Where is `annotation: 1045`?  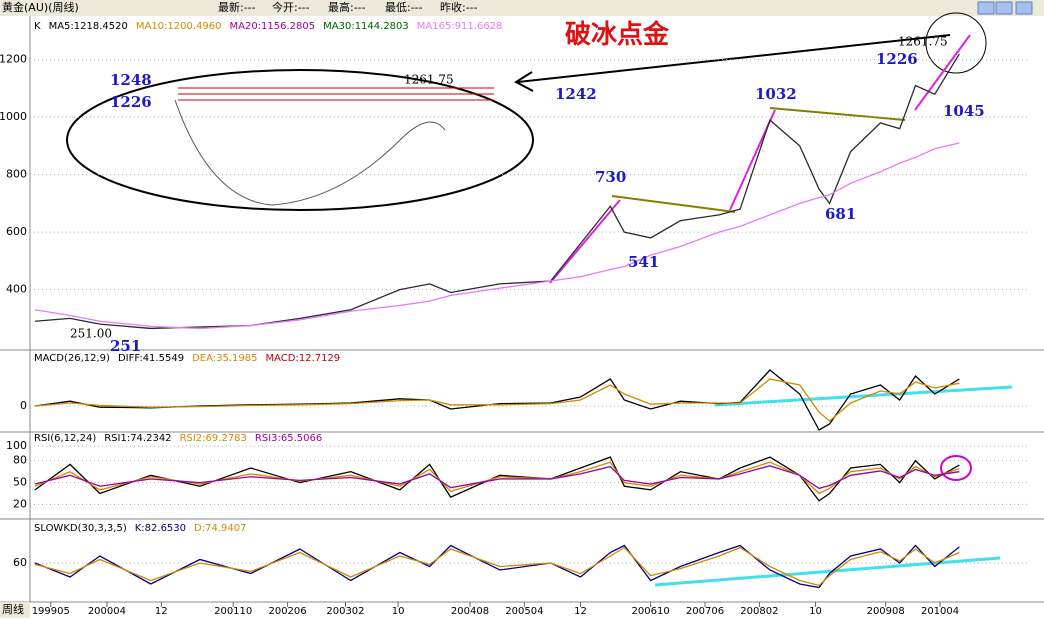
annotation: 1045 is located at coordinates (964, 111).